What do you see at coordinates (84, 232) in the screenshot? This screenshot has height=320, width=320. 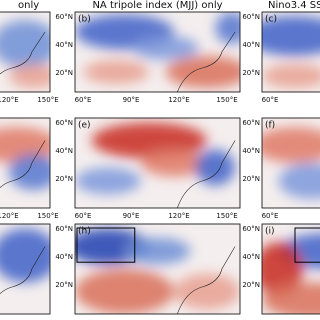 I see `panel-label: (h)` at bounding box center [84, 232].